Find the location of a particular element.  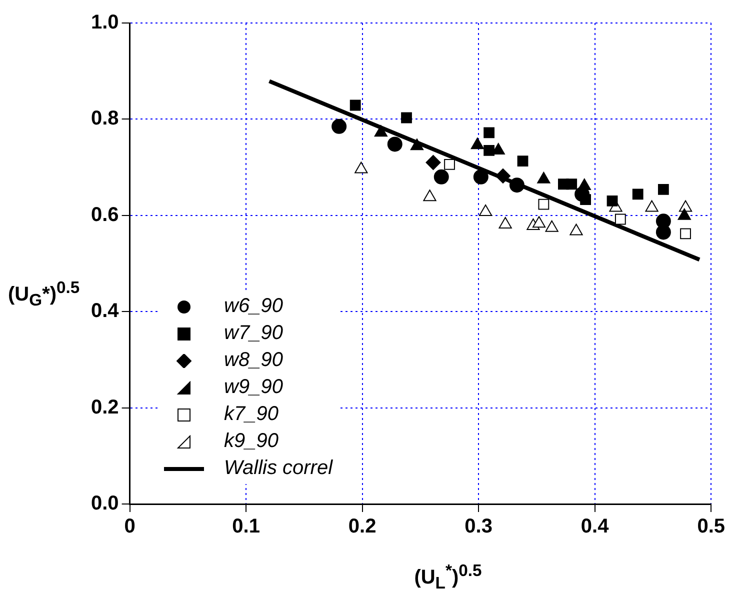

legend-label: w7_90 is located at coordinates (253, 333).